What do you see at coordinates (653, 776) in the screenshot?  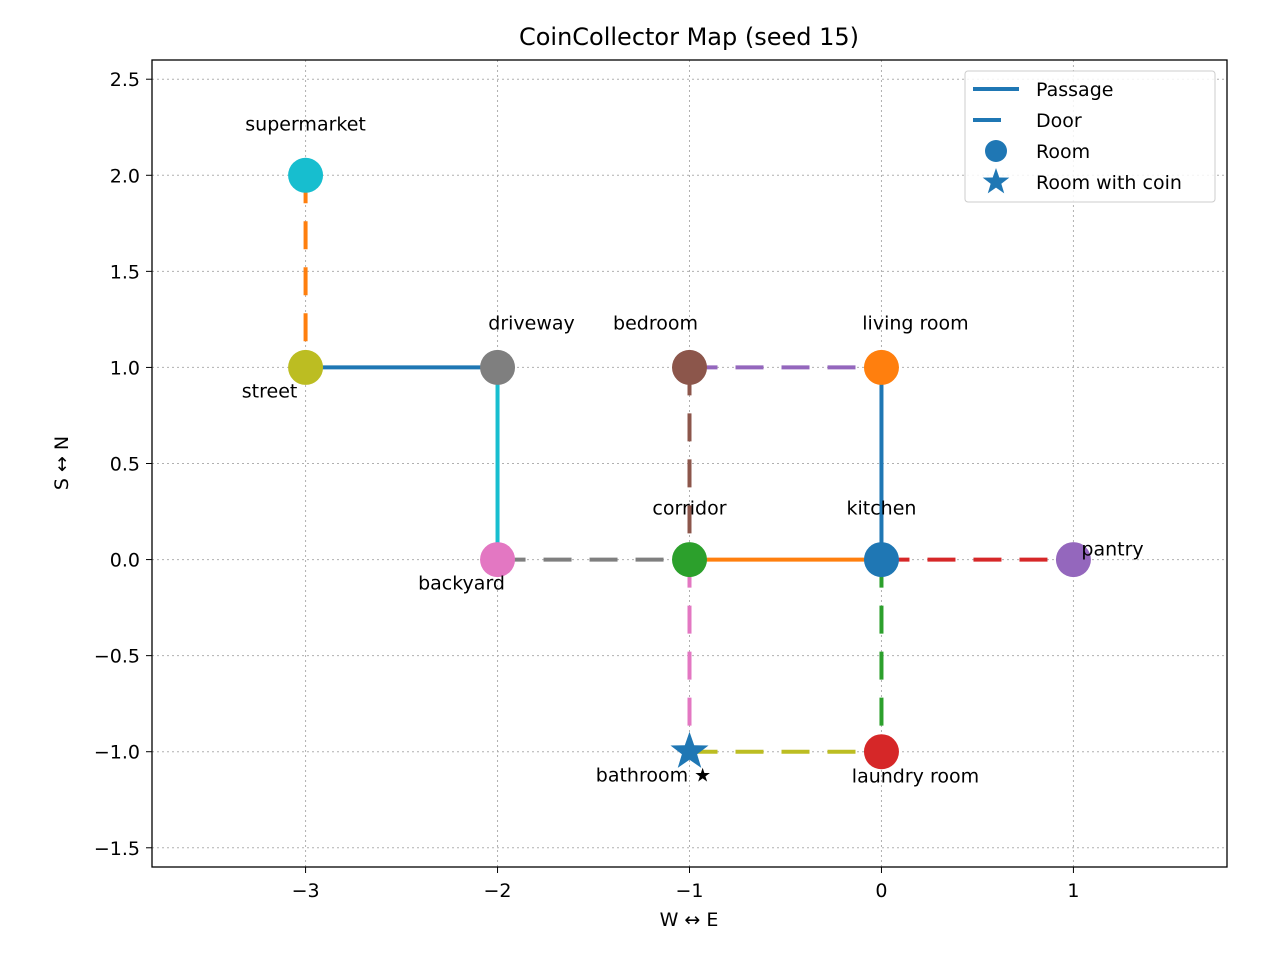 I see `room-label: bathroom ★` at bounding box center [653, 776].